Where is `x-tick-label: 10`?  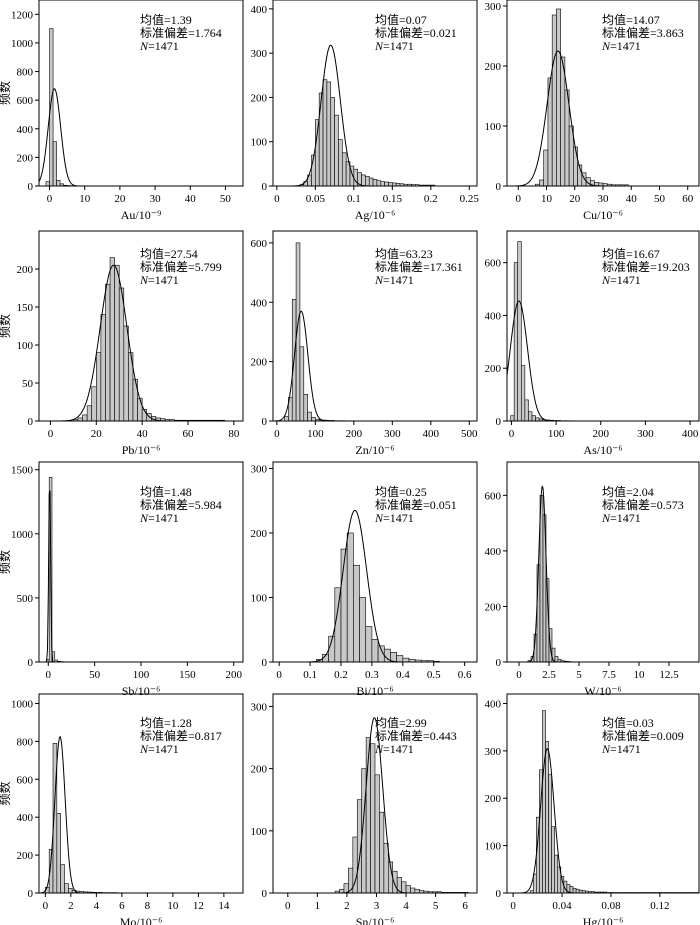 x-tick-label: 10 is located at coordinates (173, 906).